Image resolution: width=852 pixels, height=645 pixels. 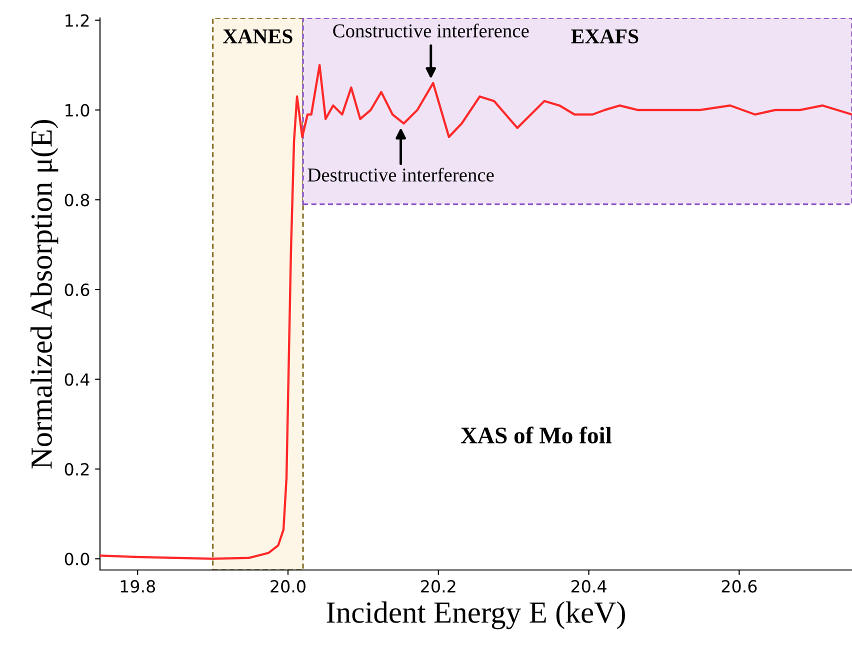 What do you see at coordinates (288, 586) in the screenshot?
I see `x-tick-label: 20.0` at bounding box center [288, 586].